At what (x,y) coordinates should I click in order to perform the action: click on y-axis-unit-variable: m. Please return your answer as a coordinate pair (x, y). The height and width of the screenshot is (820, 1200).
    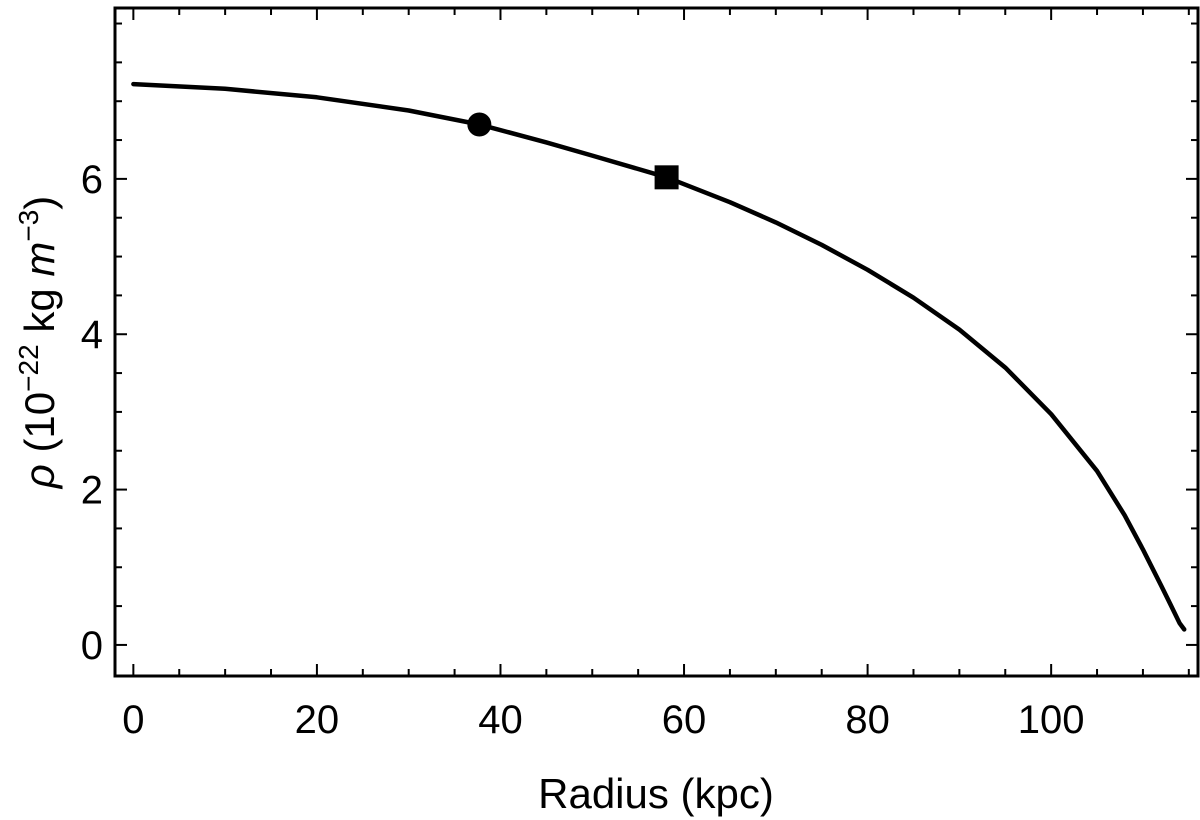
    Looking at the image, I should click on (39, 259).